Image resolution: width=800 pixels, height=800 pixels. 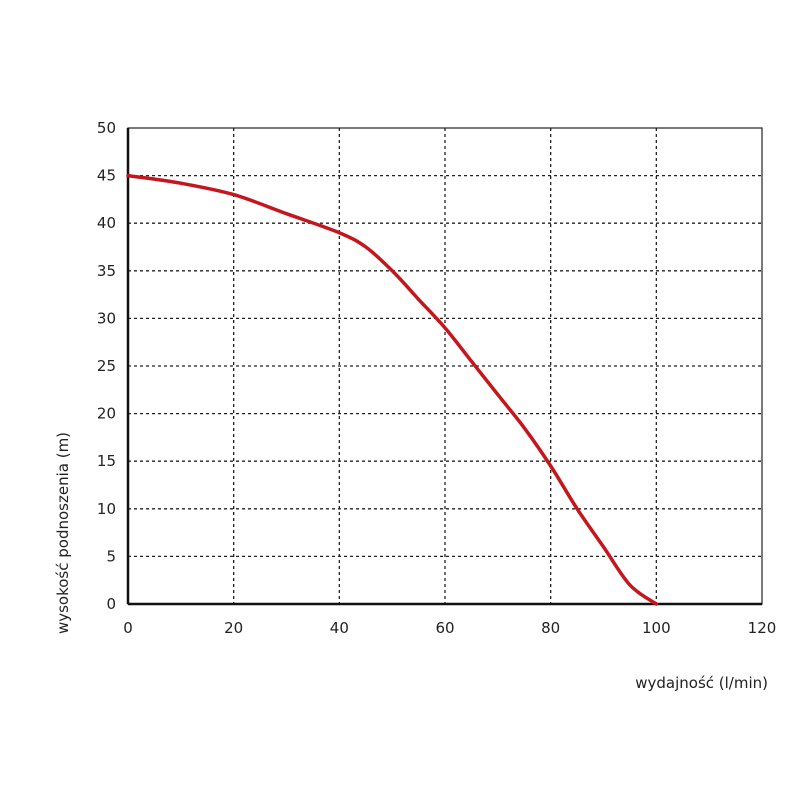 What do you see at coordinates (106, 509) in the screenshot?
I see `y-tick-label: 10` at bounding box center [106, 509].